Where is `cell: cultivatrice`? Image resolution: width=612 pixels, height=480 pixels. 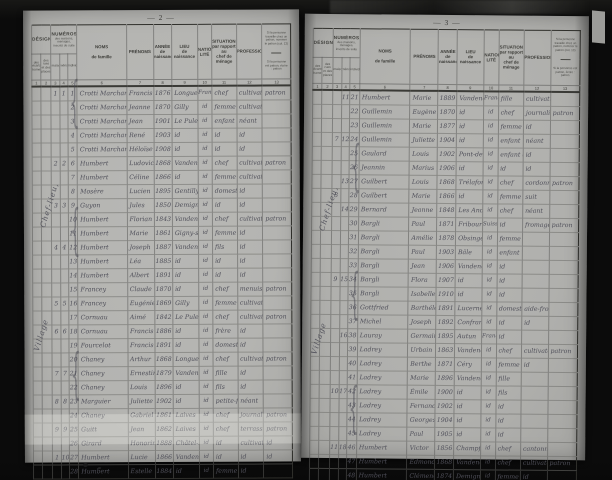
cell: cultivatrice is located at coordinates (250, 443).